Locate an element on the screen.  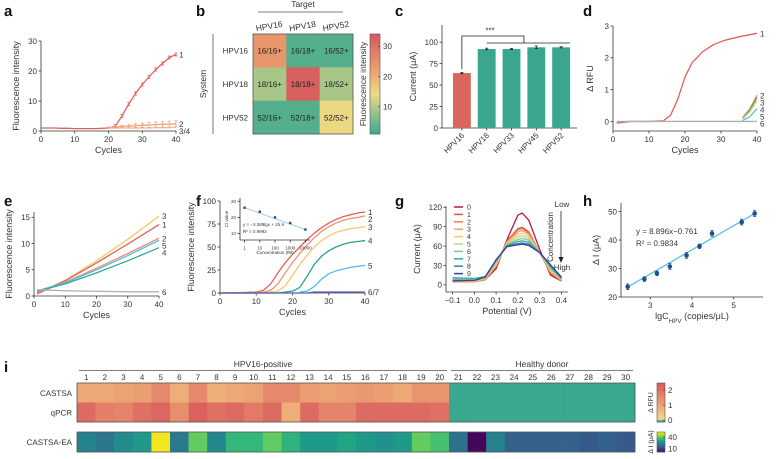
x-tick-label: 12 is located at coordinates (291, 377).